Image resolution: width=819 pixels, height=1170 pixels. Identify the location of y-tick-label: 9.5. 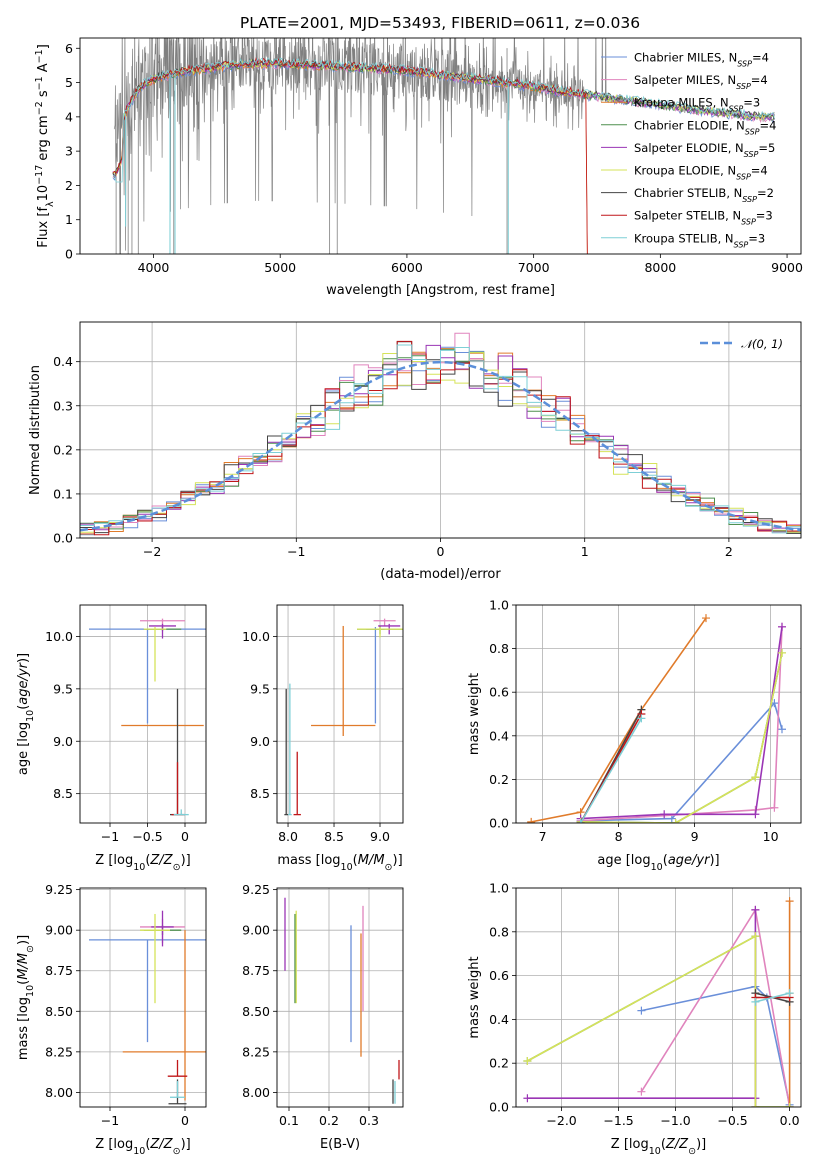
(260, 688).